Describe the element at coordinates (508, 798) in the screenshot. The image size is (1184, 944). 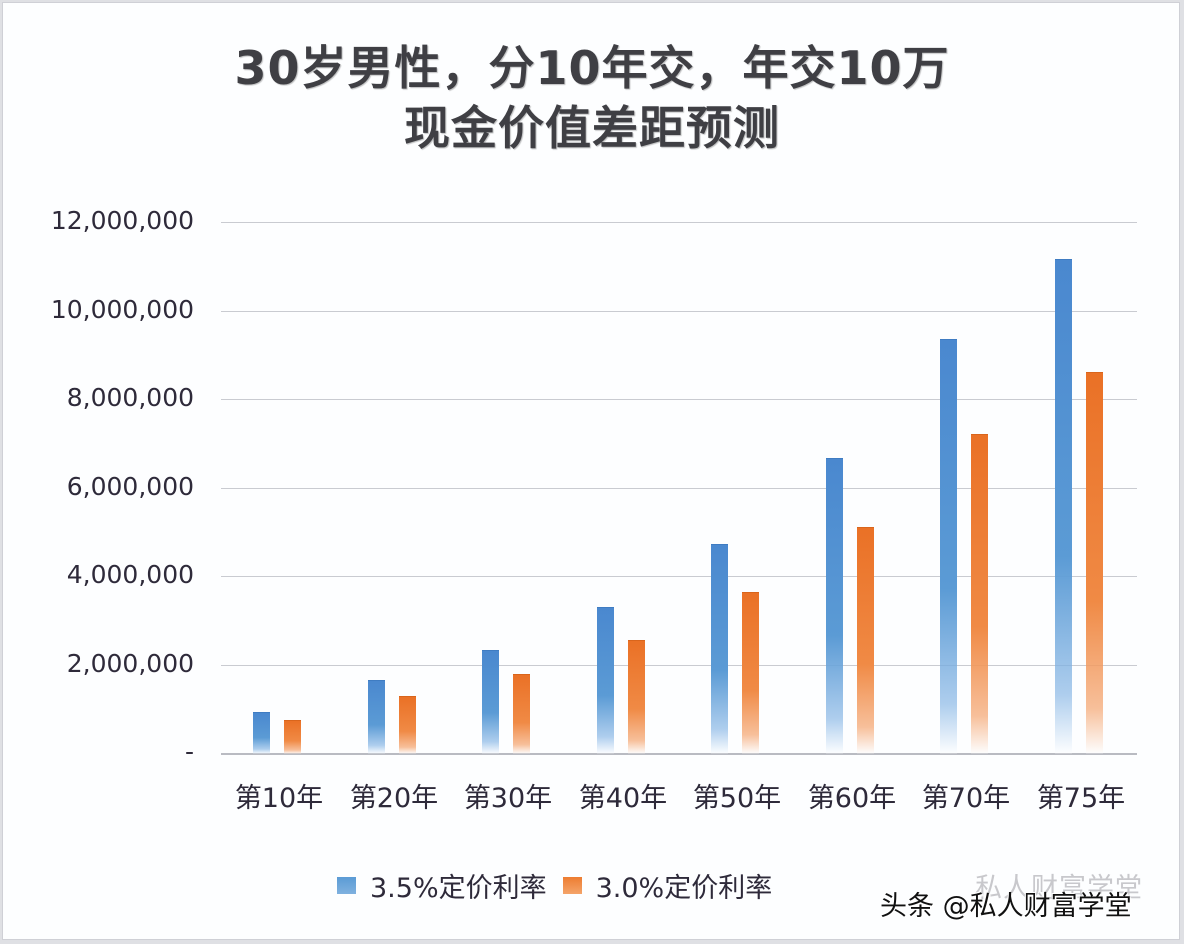
I see `x-tick-label: 第30年` at that location.